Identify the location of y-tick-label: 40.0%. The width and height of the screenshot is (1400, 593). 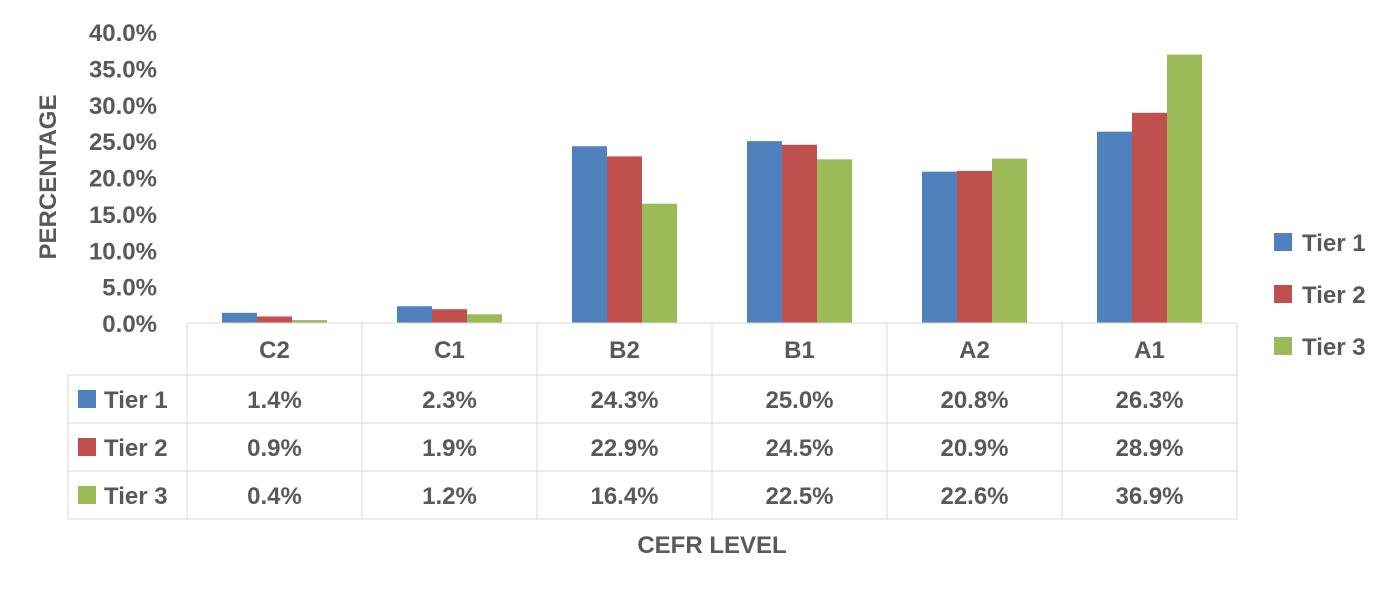
(123, 33).